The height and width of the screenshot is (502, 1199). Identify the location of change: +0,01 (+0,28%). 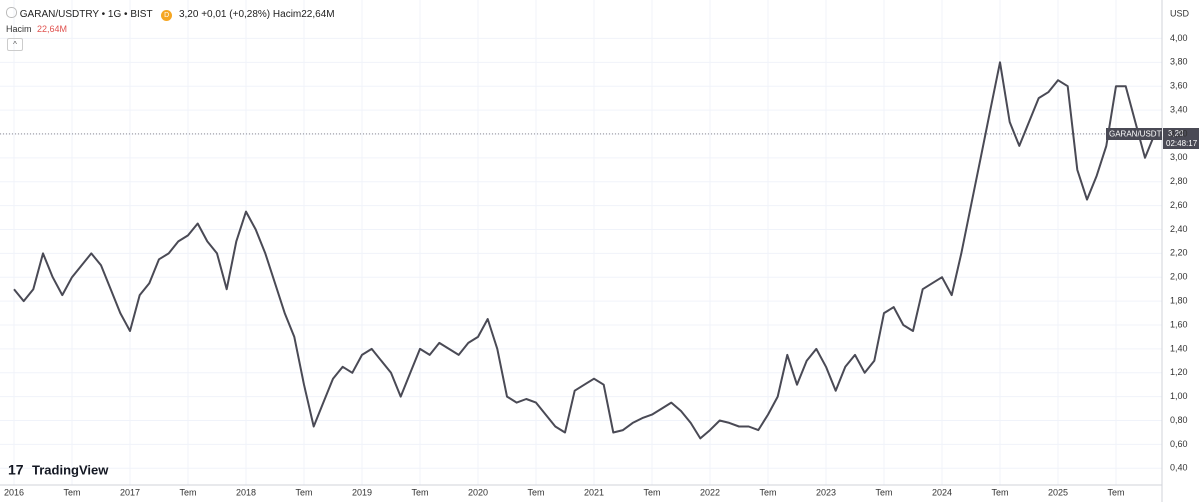
(236, 14).